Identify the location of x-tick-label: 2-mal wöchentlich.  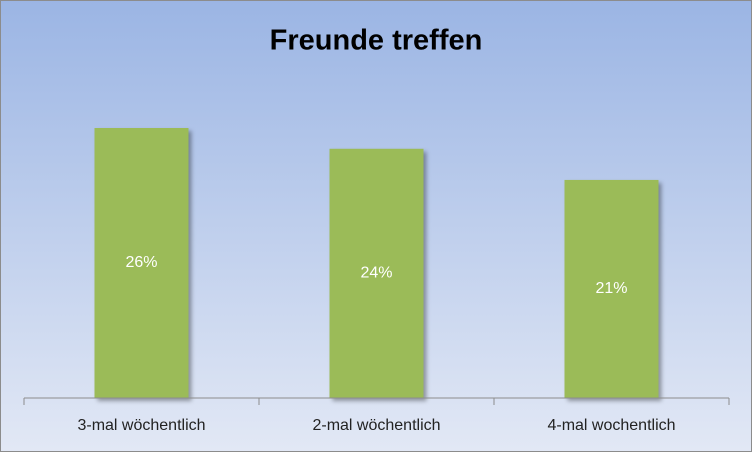
(376, 425).